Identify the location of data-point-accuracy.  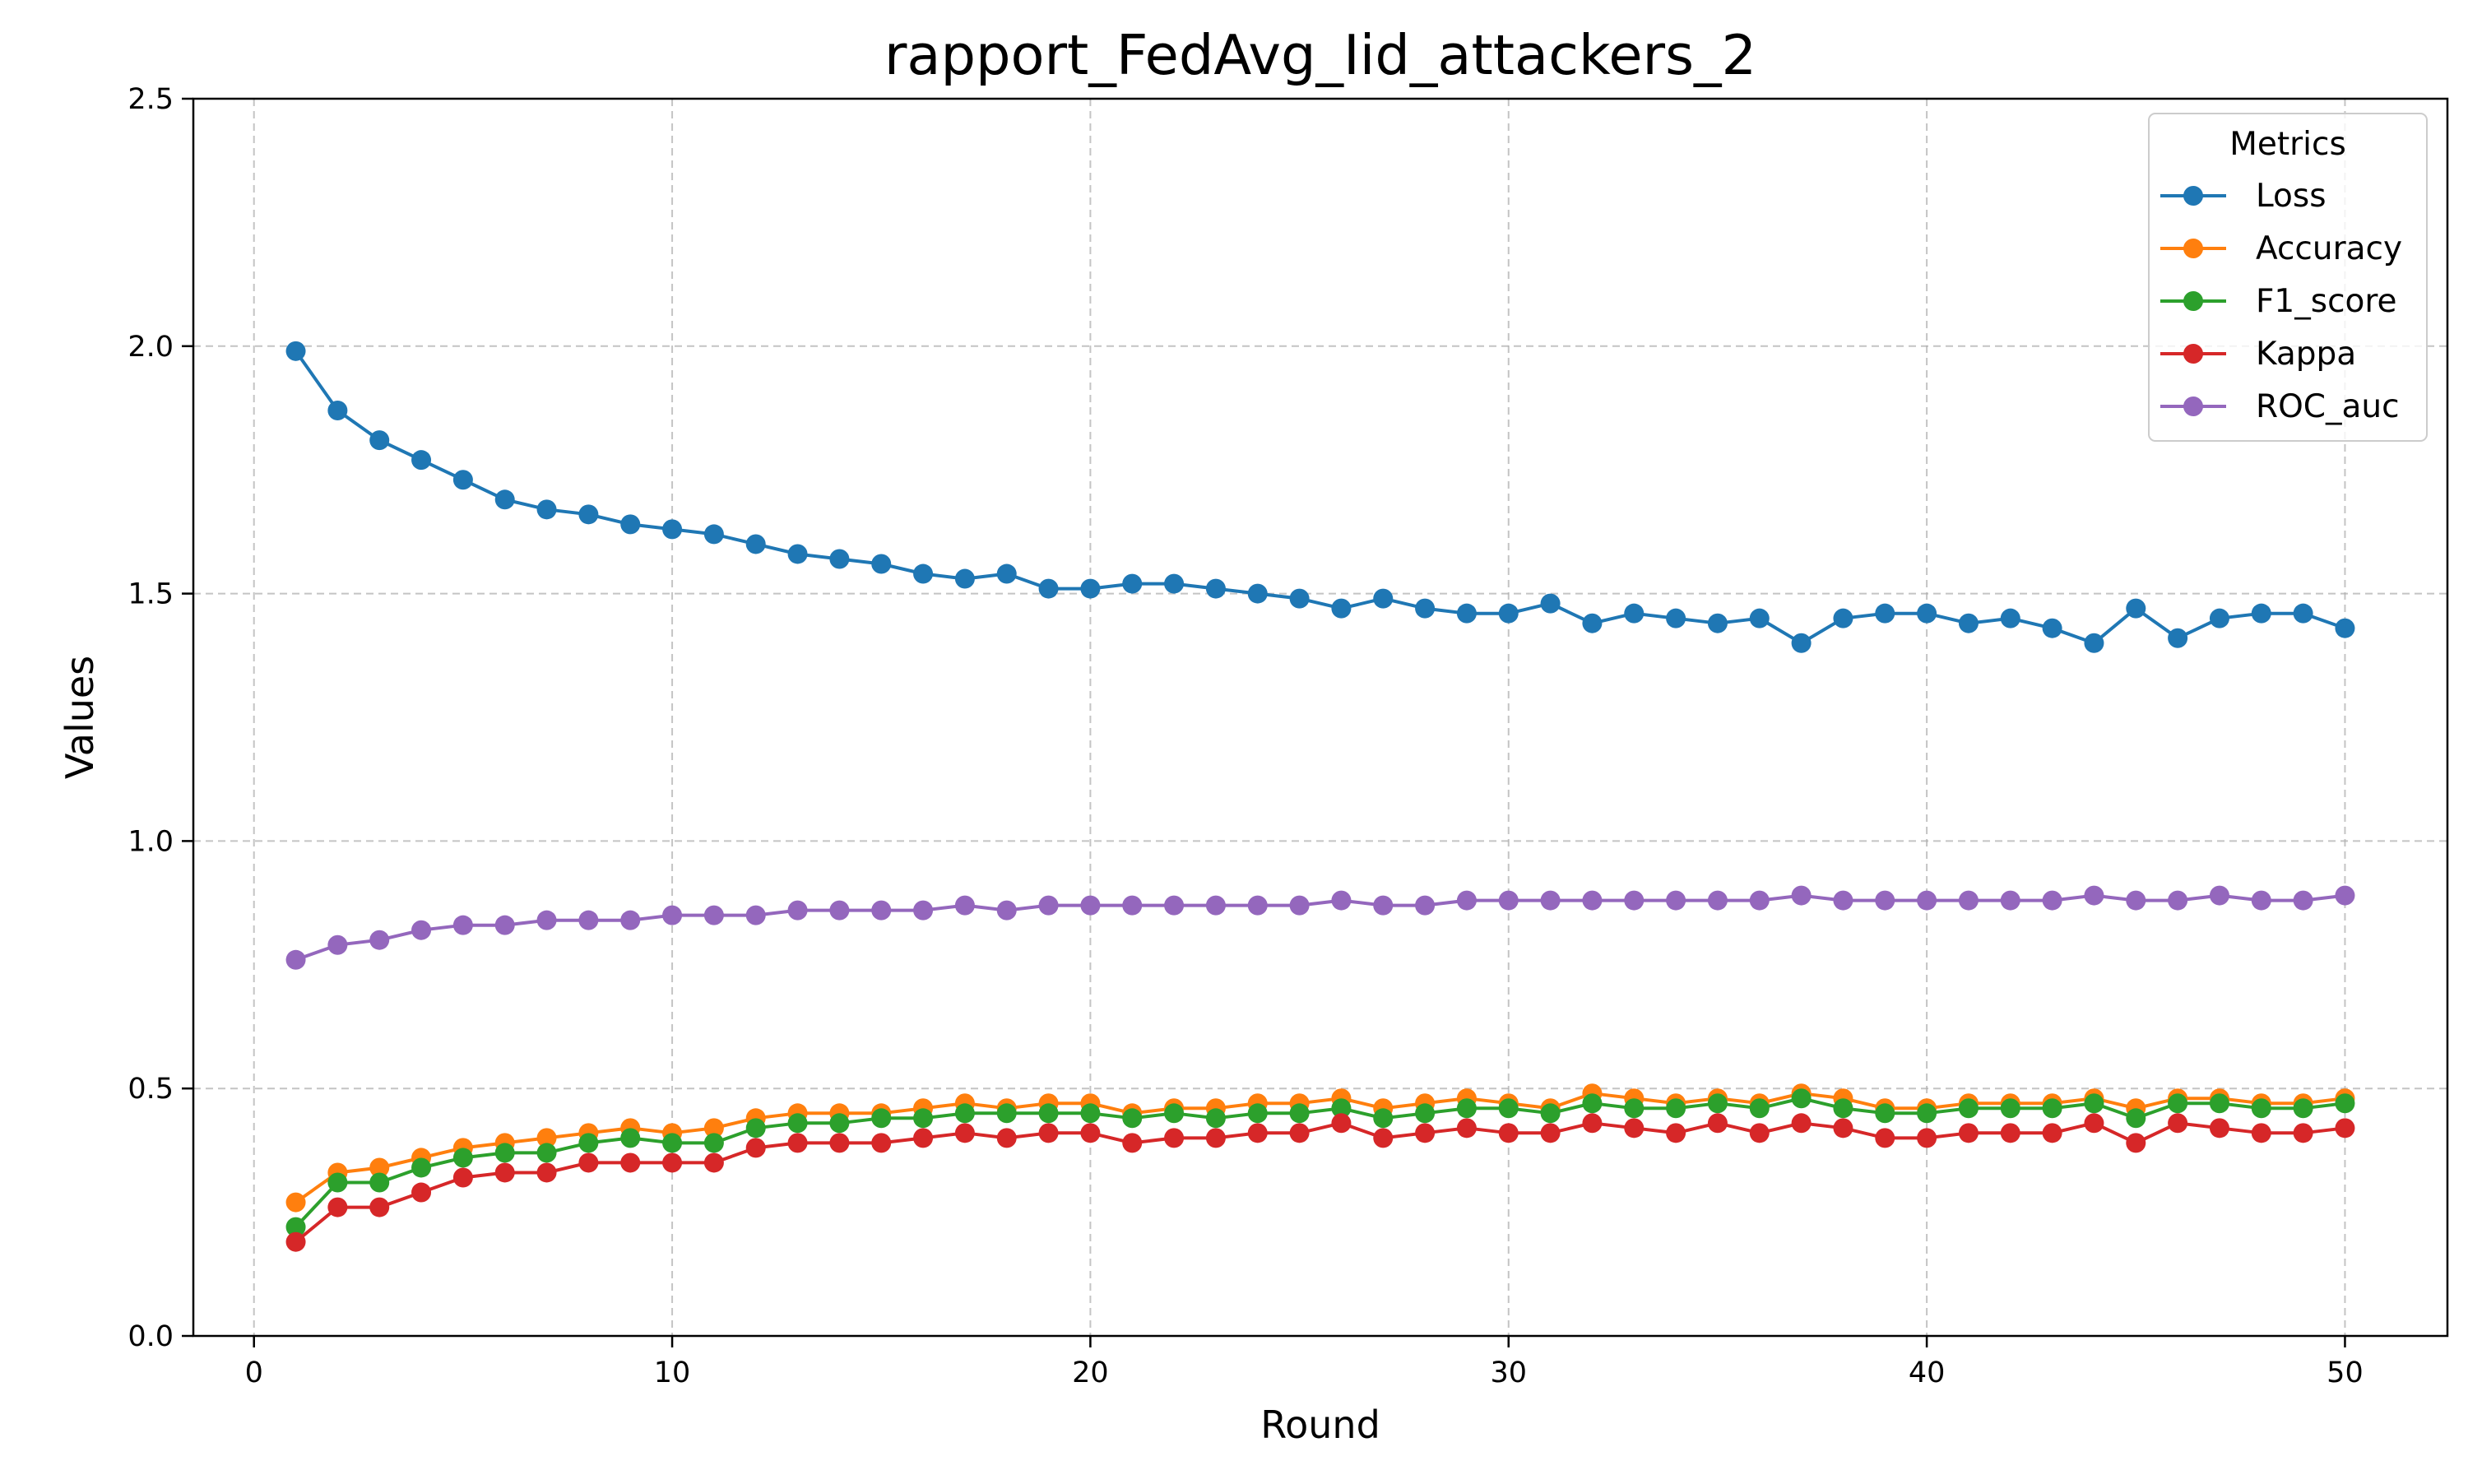
(546, 1138).